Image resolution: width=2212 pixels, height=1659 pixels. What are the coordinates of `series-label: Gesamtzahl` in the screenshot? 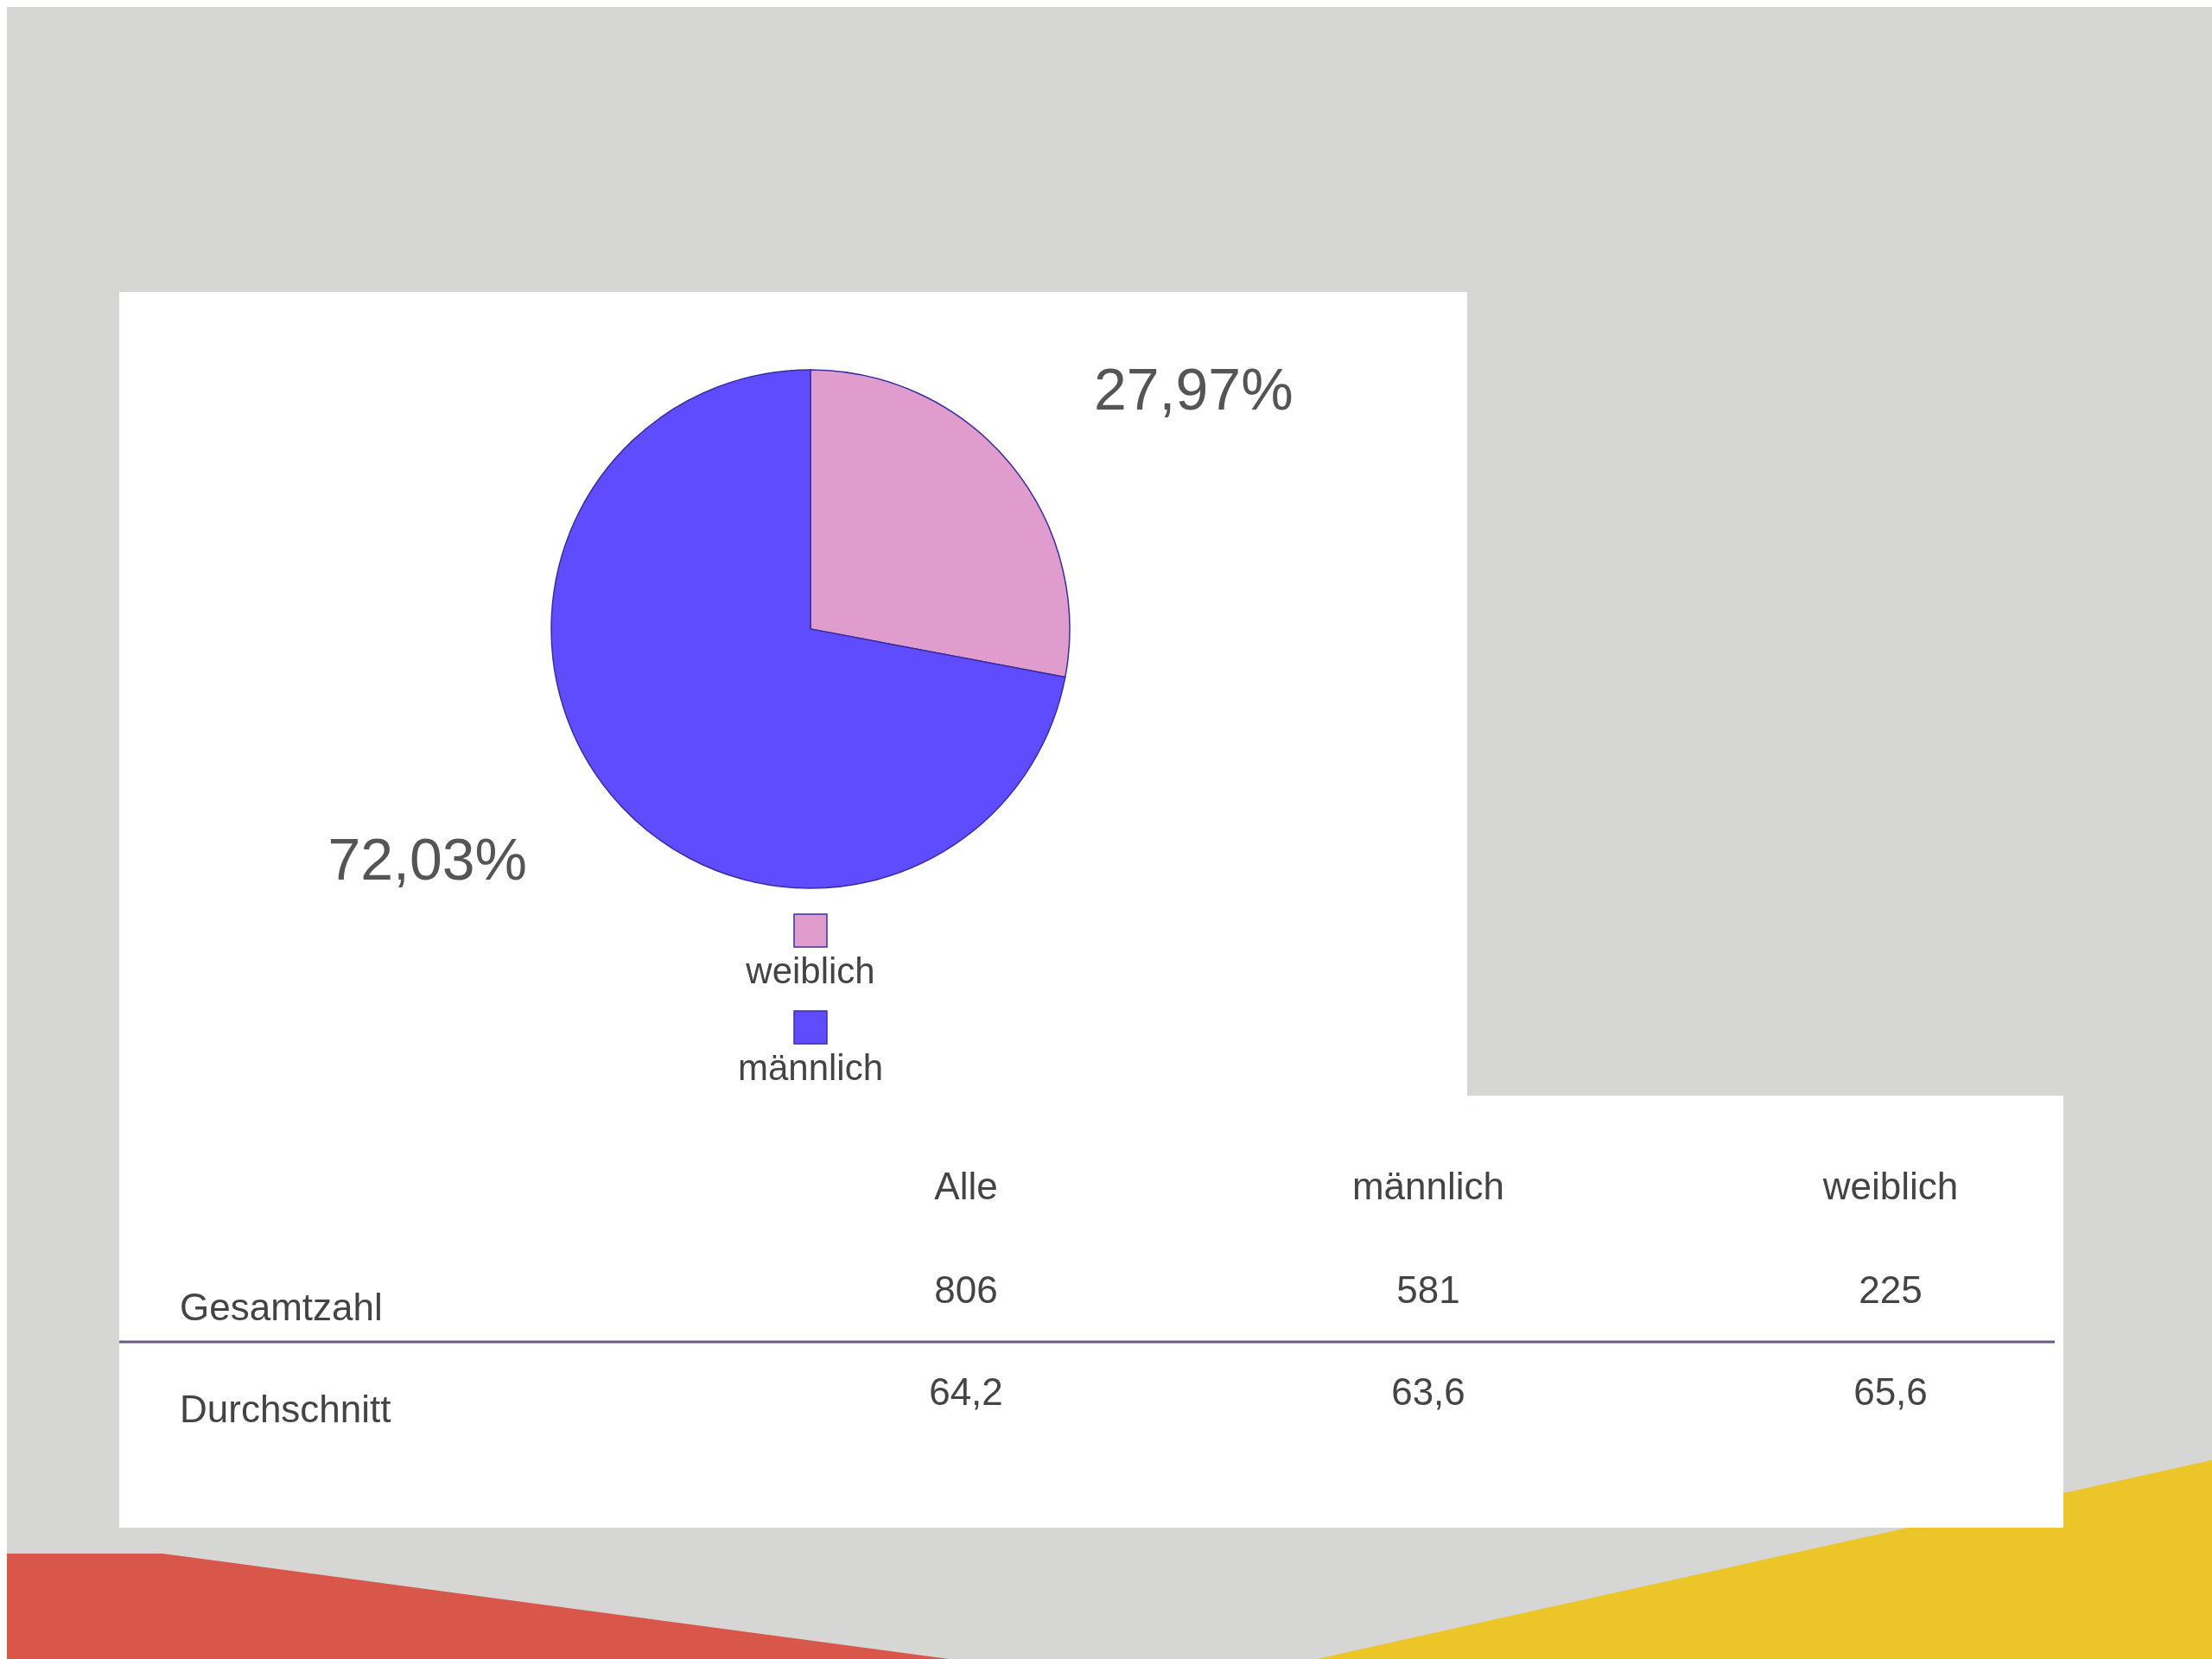 It's located at (281, 1307).